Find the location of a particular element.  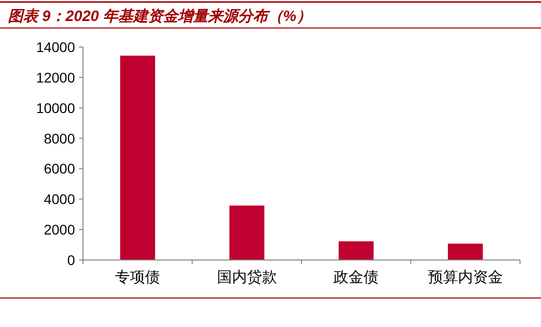

ytick: 2000 is located at coordinates (59, 230).